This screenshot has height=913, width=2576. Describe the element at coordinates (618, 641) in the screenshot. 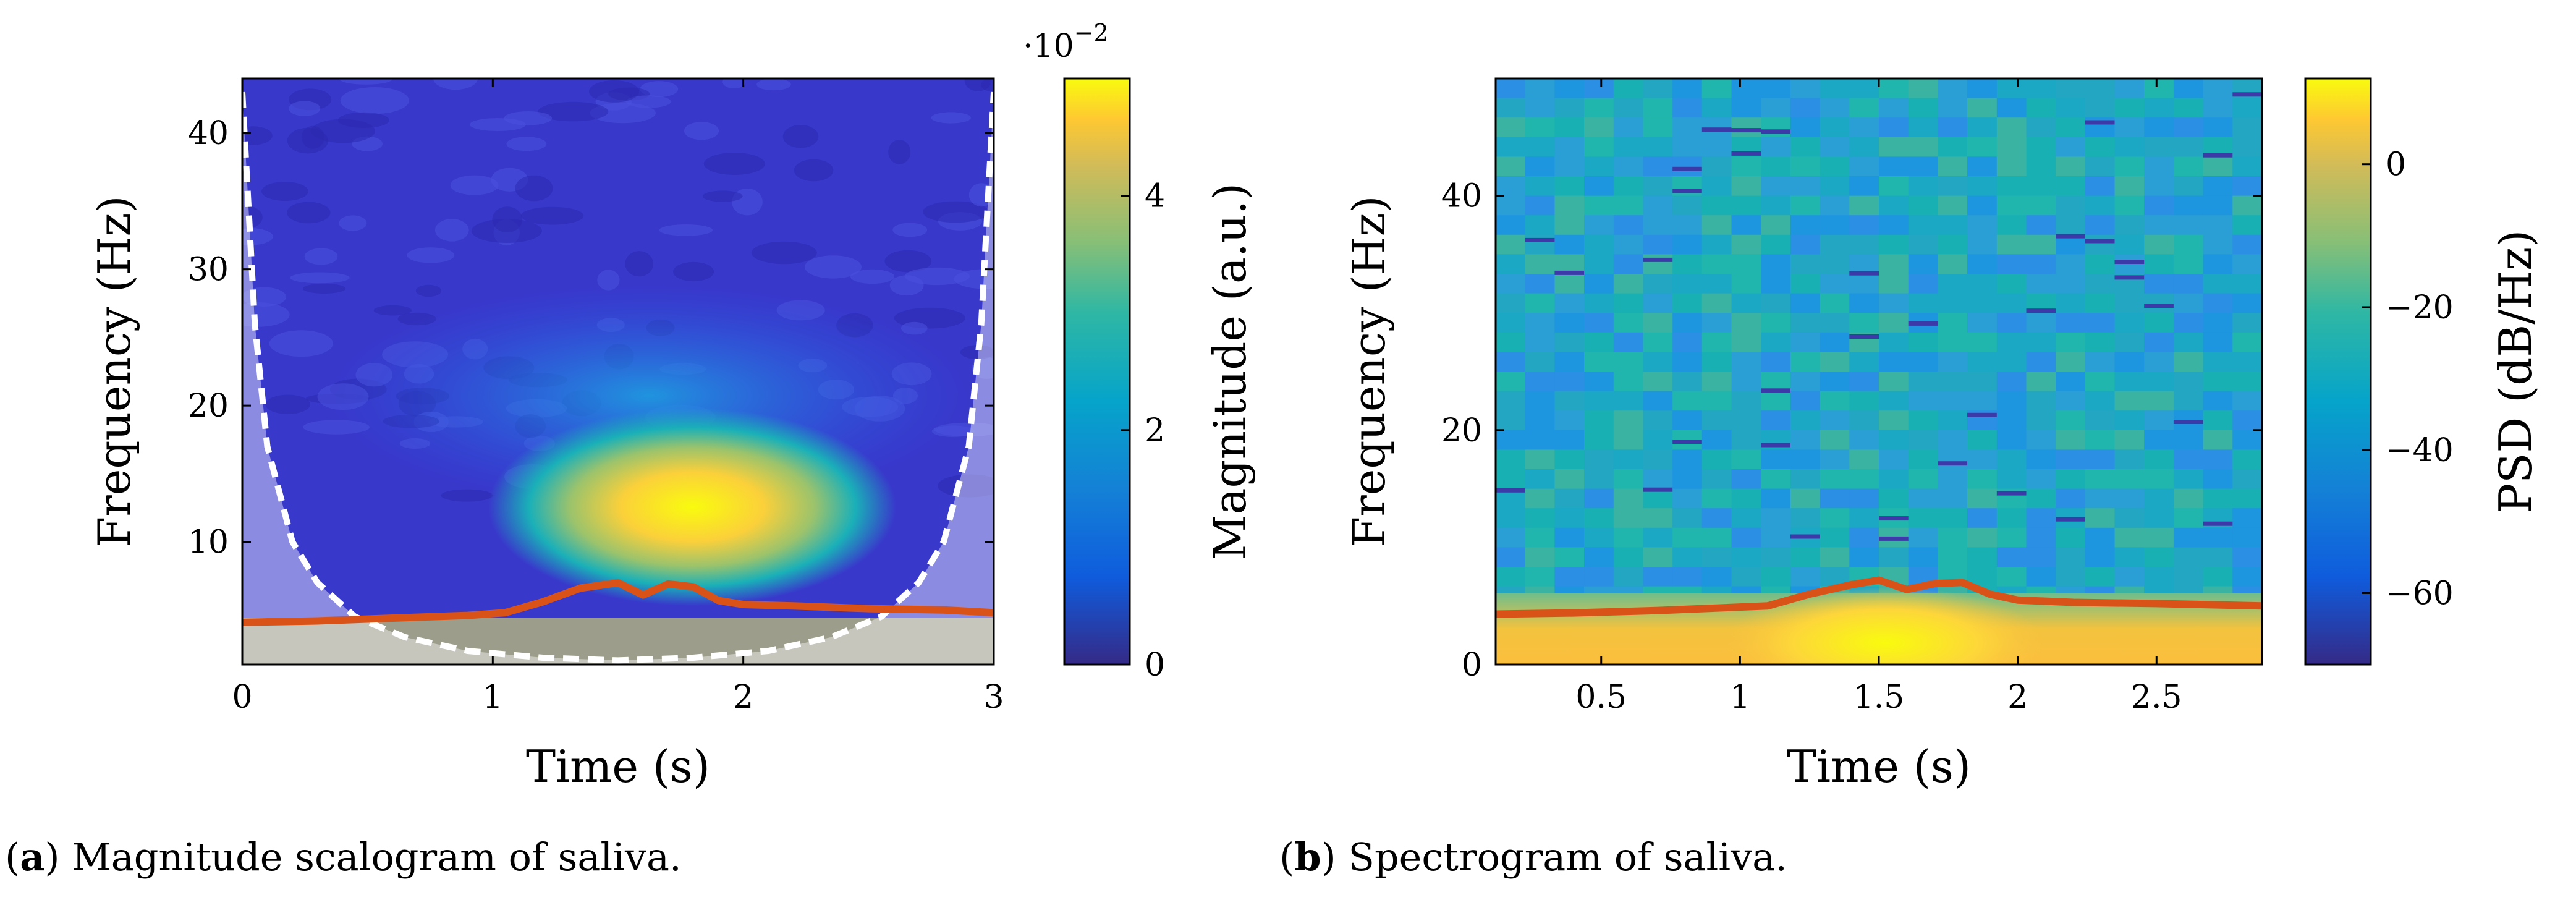

I see `scalogram-low-band` at that location.